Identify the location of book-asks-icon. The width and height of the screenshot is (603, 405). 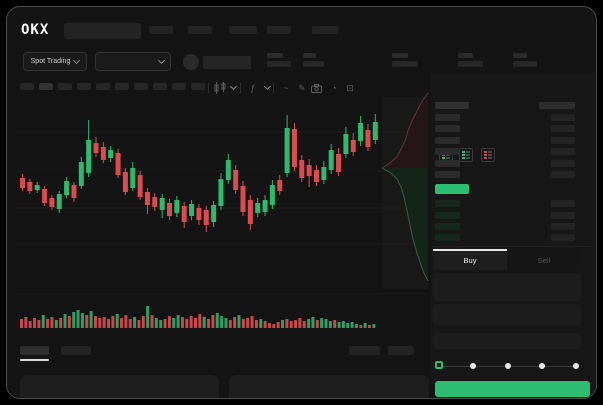
(488, 155).